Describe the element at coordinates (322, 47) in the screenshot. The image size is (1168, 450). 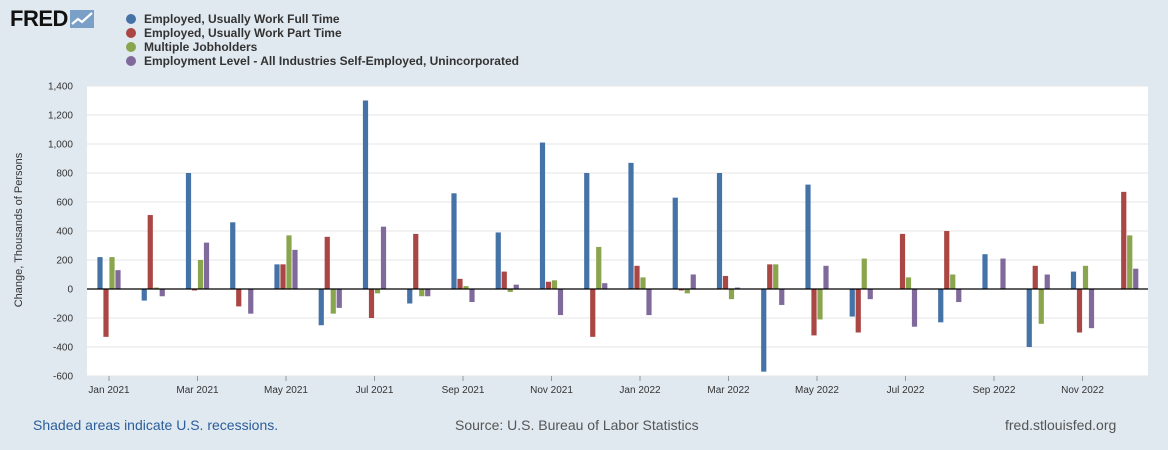
I see `legend-item: Multiple Jobholders` at that location.